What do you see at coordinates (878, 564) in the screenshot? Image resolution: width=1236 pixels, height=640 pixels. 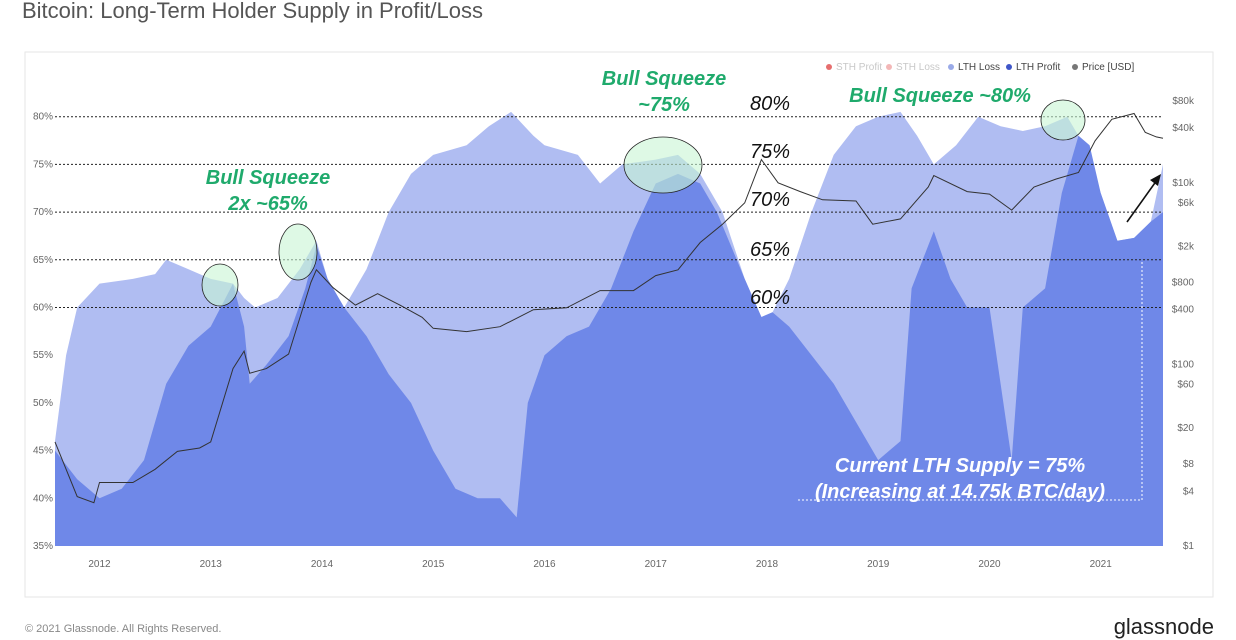 I see `x-tick-label: 2019` at bounding box center [878, 564].